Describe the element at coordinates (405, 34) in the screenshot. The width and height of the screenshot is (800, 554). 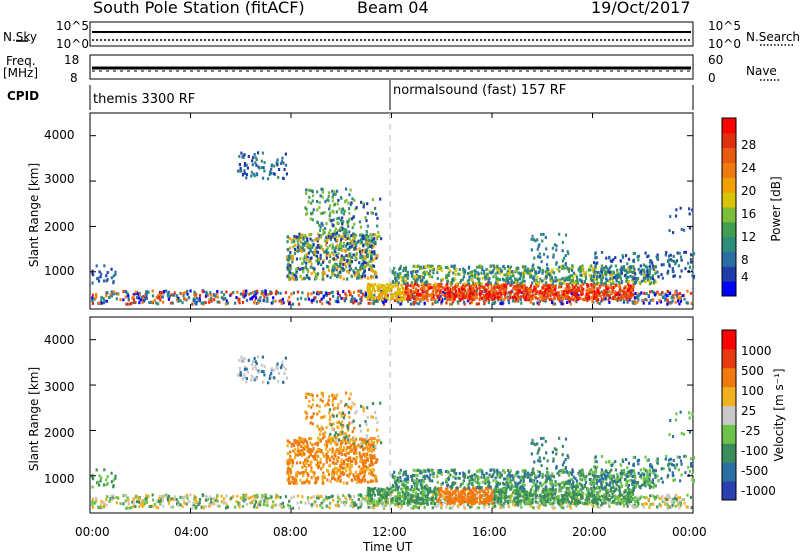
I see `nsky-strip` at that location.